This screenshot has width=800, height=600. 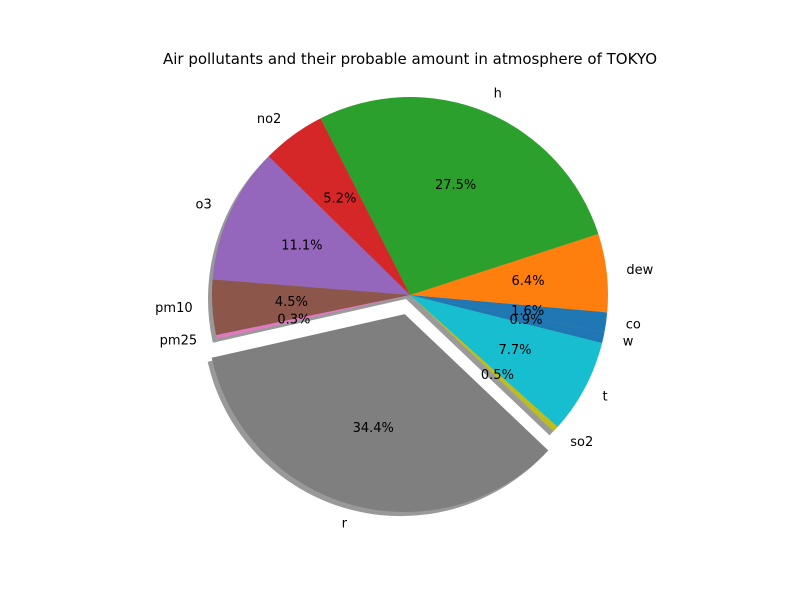 I want to click on slice-percent-o3: 11.1%, so click(x=301, y=245).